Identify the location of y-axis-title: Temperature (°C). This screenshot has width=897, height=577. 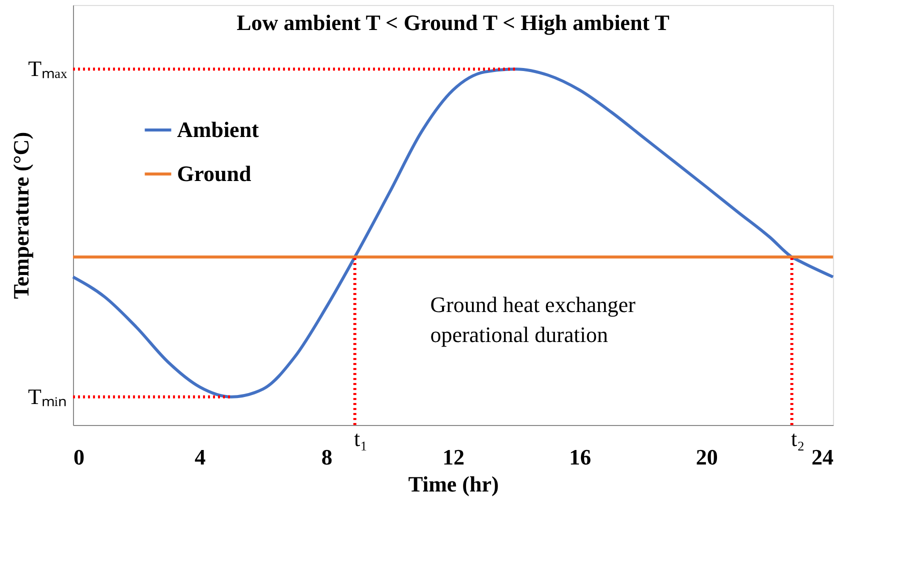
(21, 216).